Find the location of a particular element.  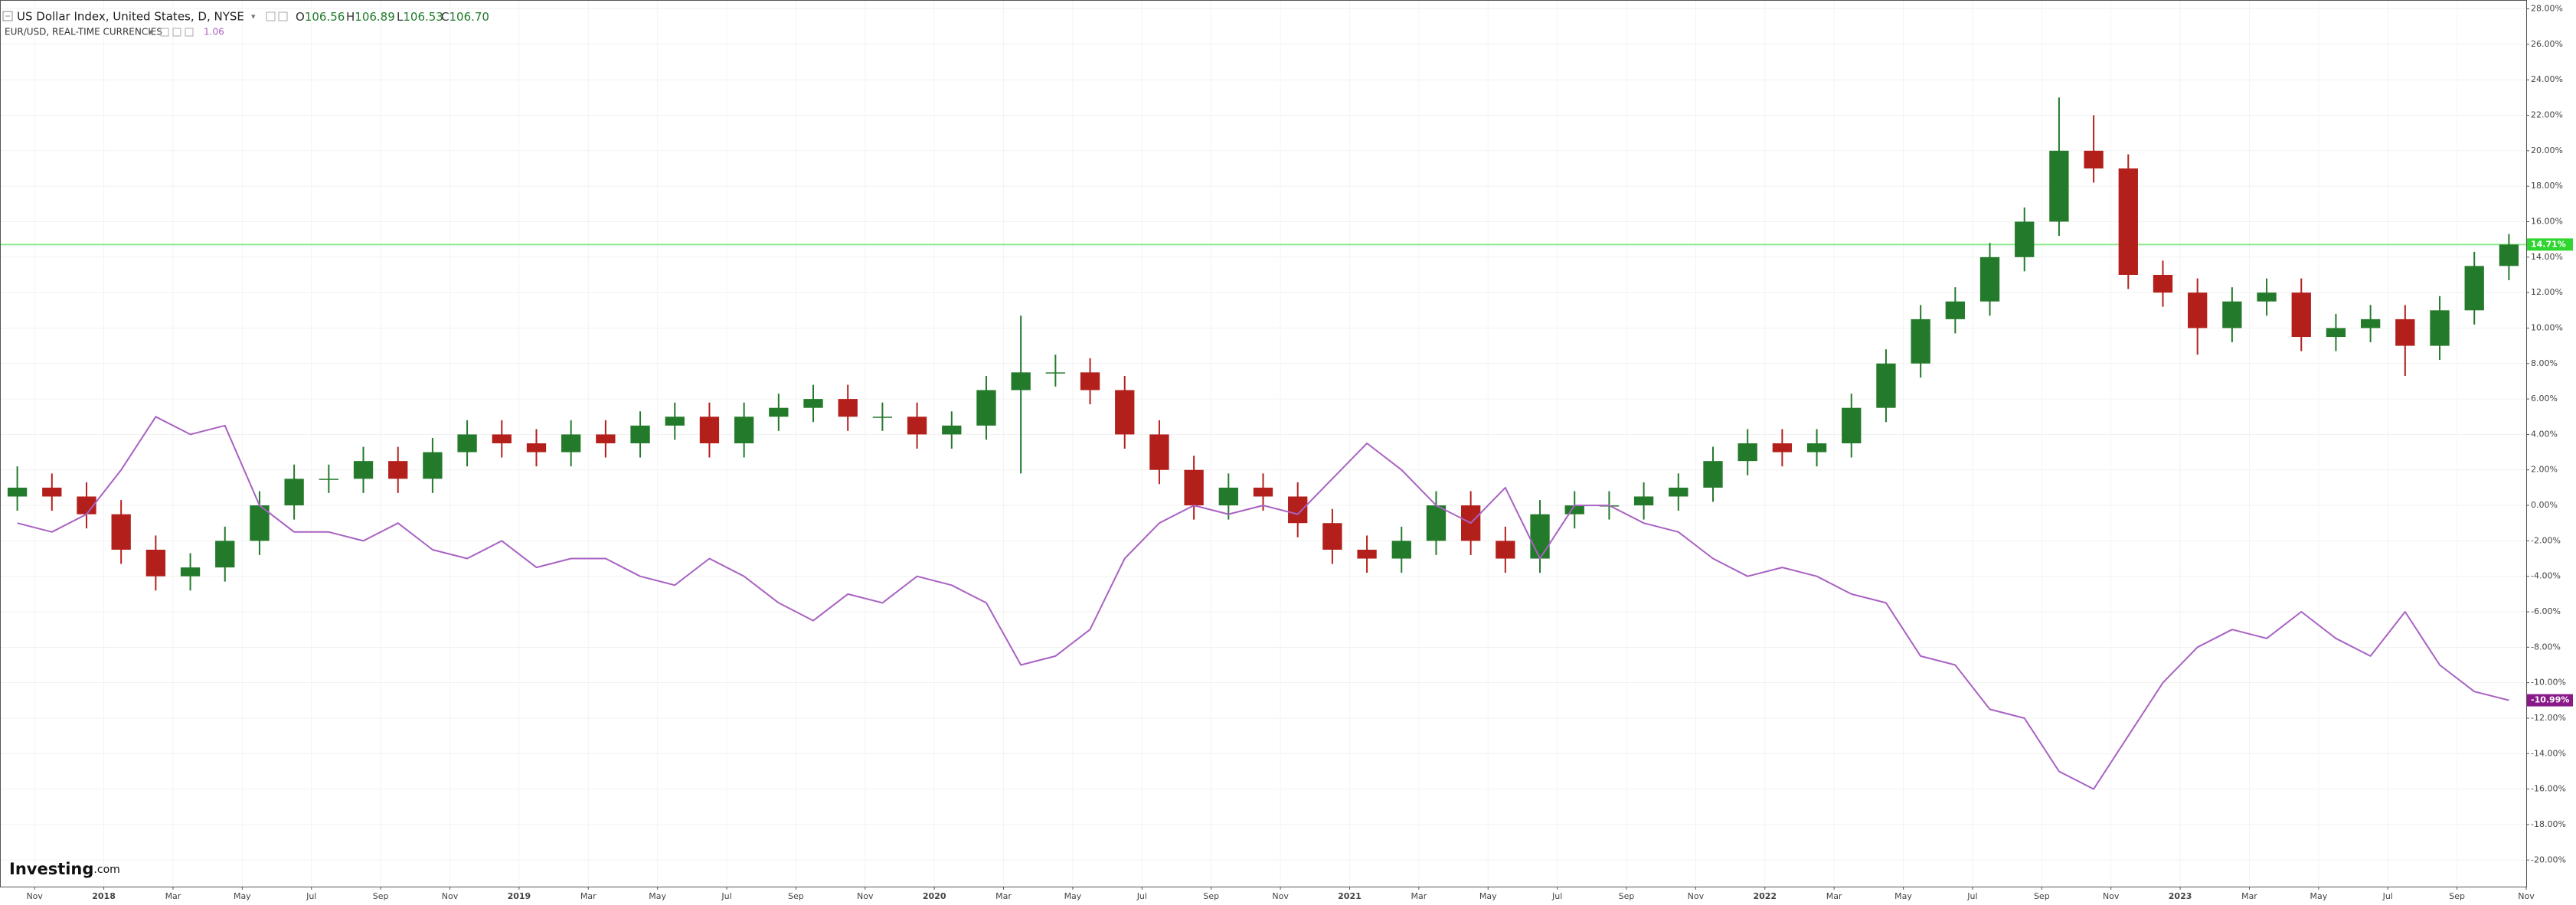

y-tick-label: 24.00% is located at coordinates (2547, 79).